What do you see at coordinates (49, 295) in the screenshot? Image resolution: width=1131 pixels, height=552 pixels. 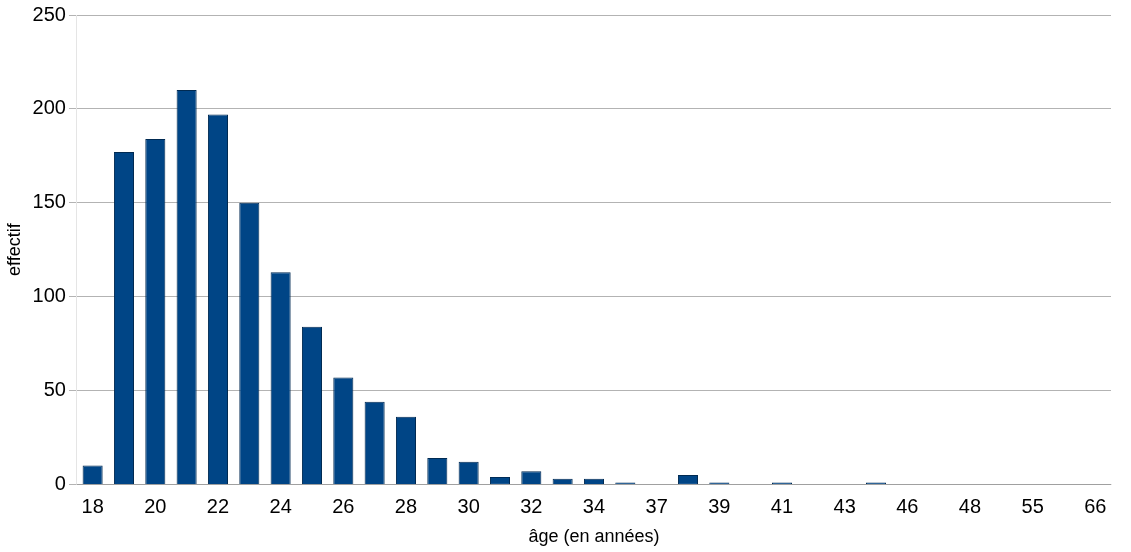 I see `y-tick-label: 100` at bounding box center [49, 295].